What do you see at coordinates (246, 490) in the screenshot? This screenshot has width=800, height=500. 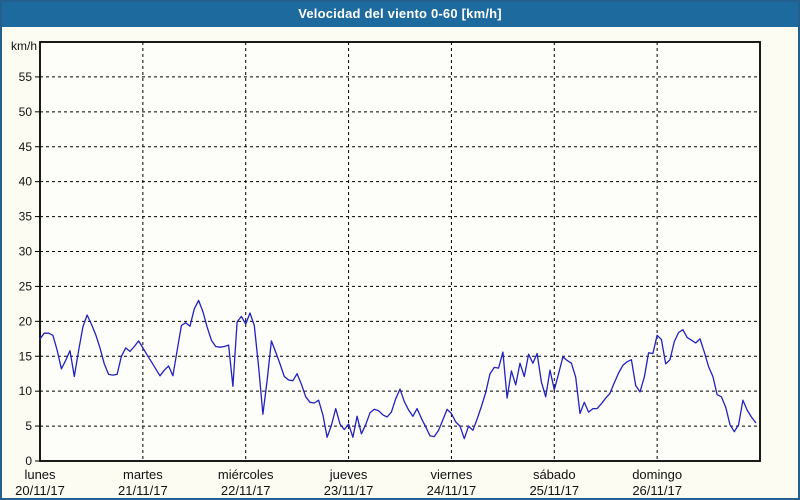 I see `day-date-label: 22/11/17` at bounding box center [246, 490].